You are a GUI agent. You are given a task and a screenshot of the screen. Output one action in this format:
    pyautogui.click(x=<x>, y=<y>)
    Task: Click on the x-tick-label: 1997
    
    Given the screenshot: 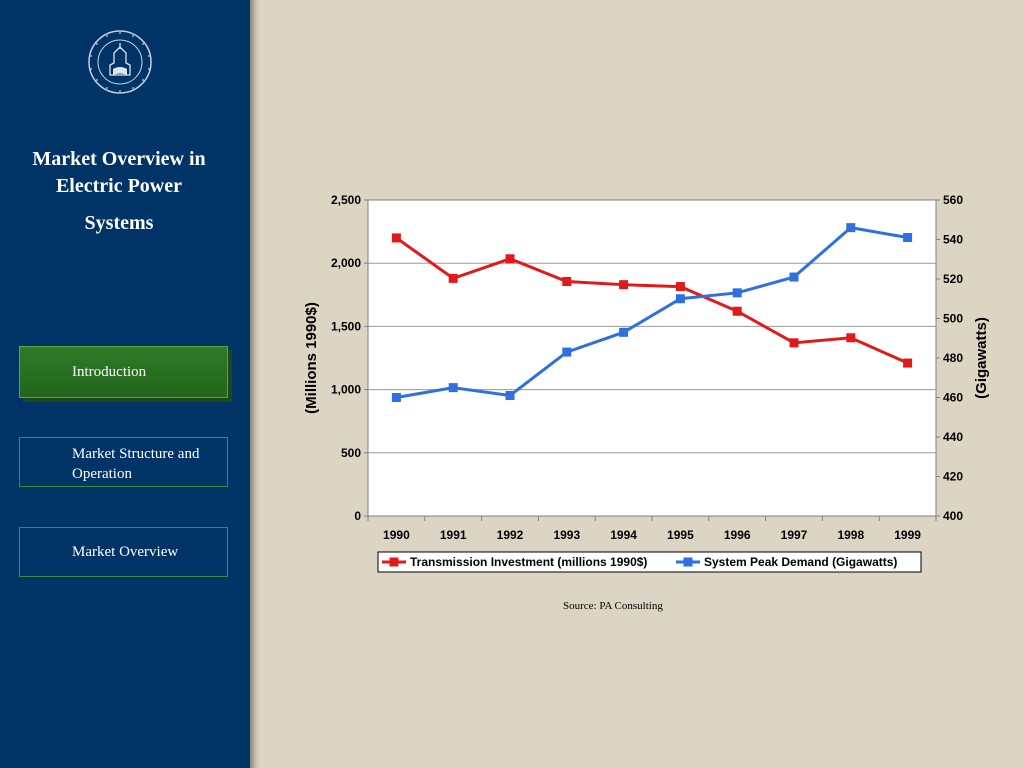 What is the action you would take?
    pyautogui.click(x=794, y=535)
    